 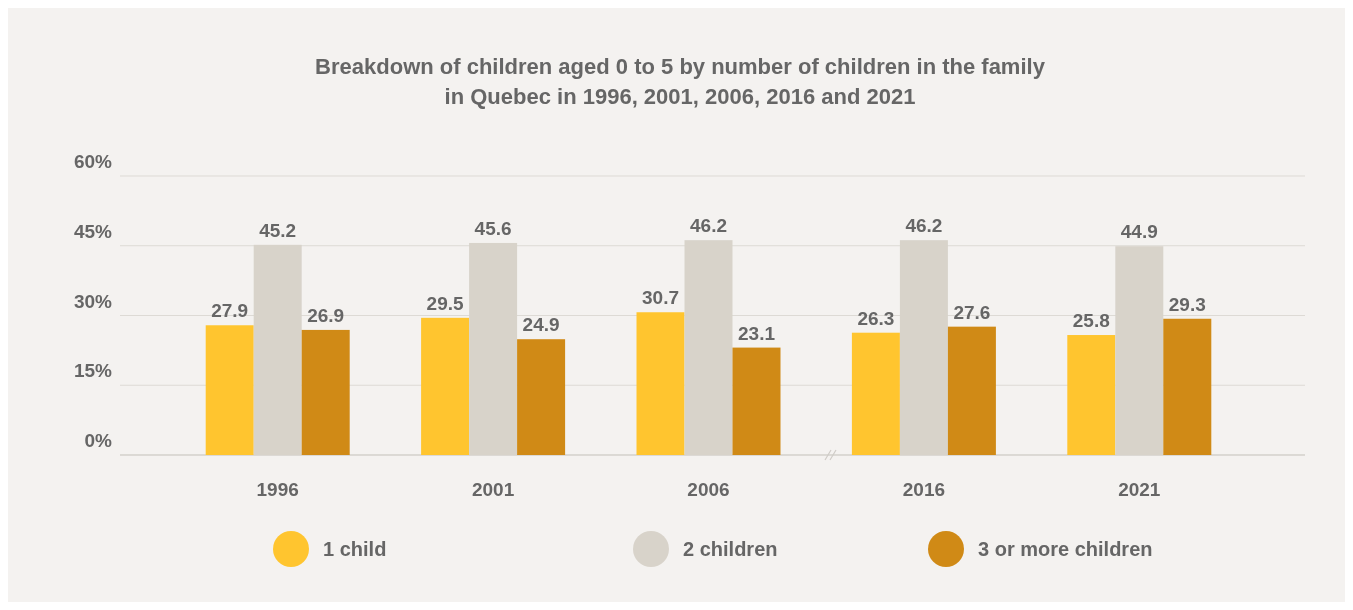 What do you see at coordinates (1139, 232) in the screenshot?
I see `data-label: 44.9` at bounding box center [1139, 232].